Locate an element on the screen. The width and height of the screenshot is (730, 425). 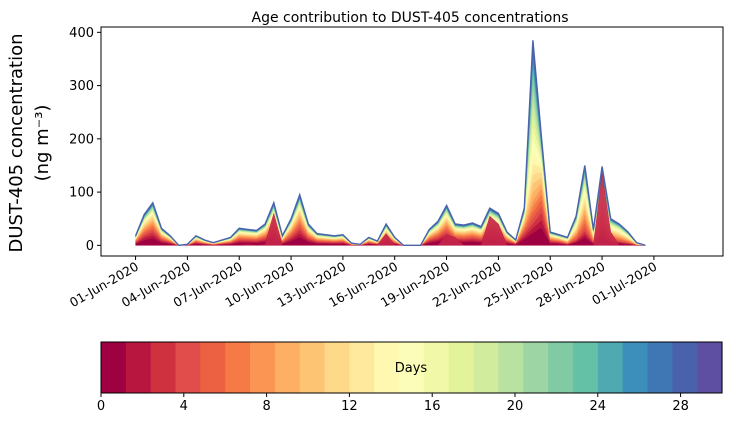
y-axis: 0 100 200 300 400 is located at coordinates (85, 140).